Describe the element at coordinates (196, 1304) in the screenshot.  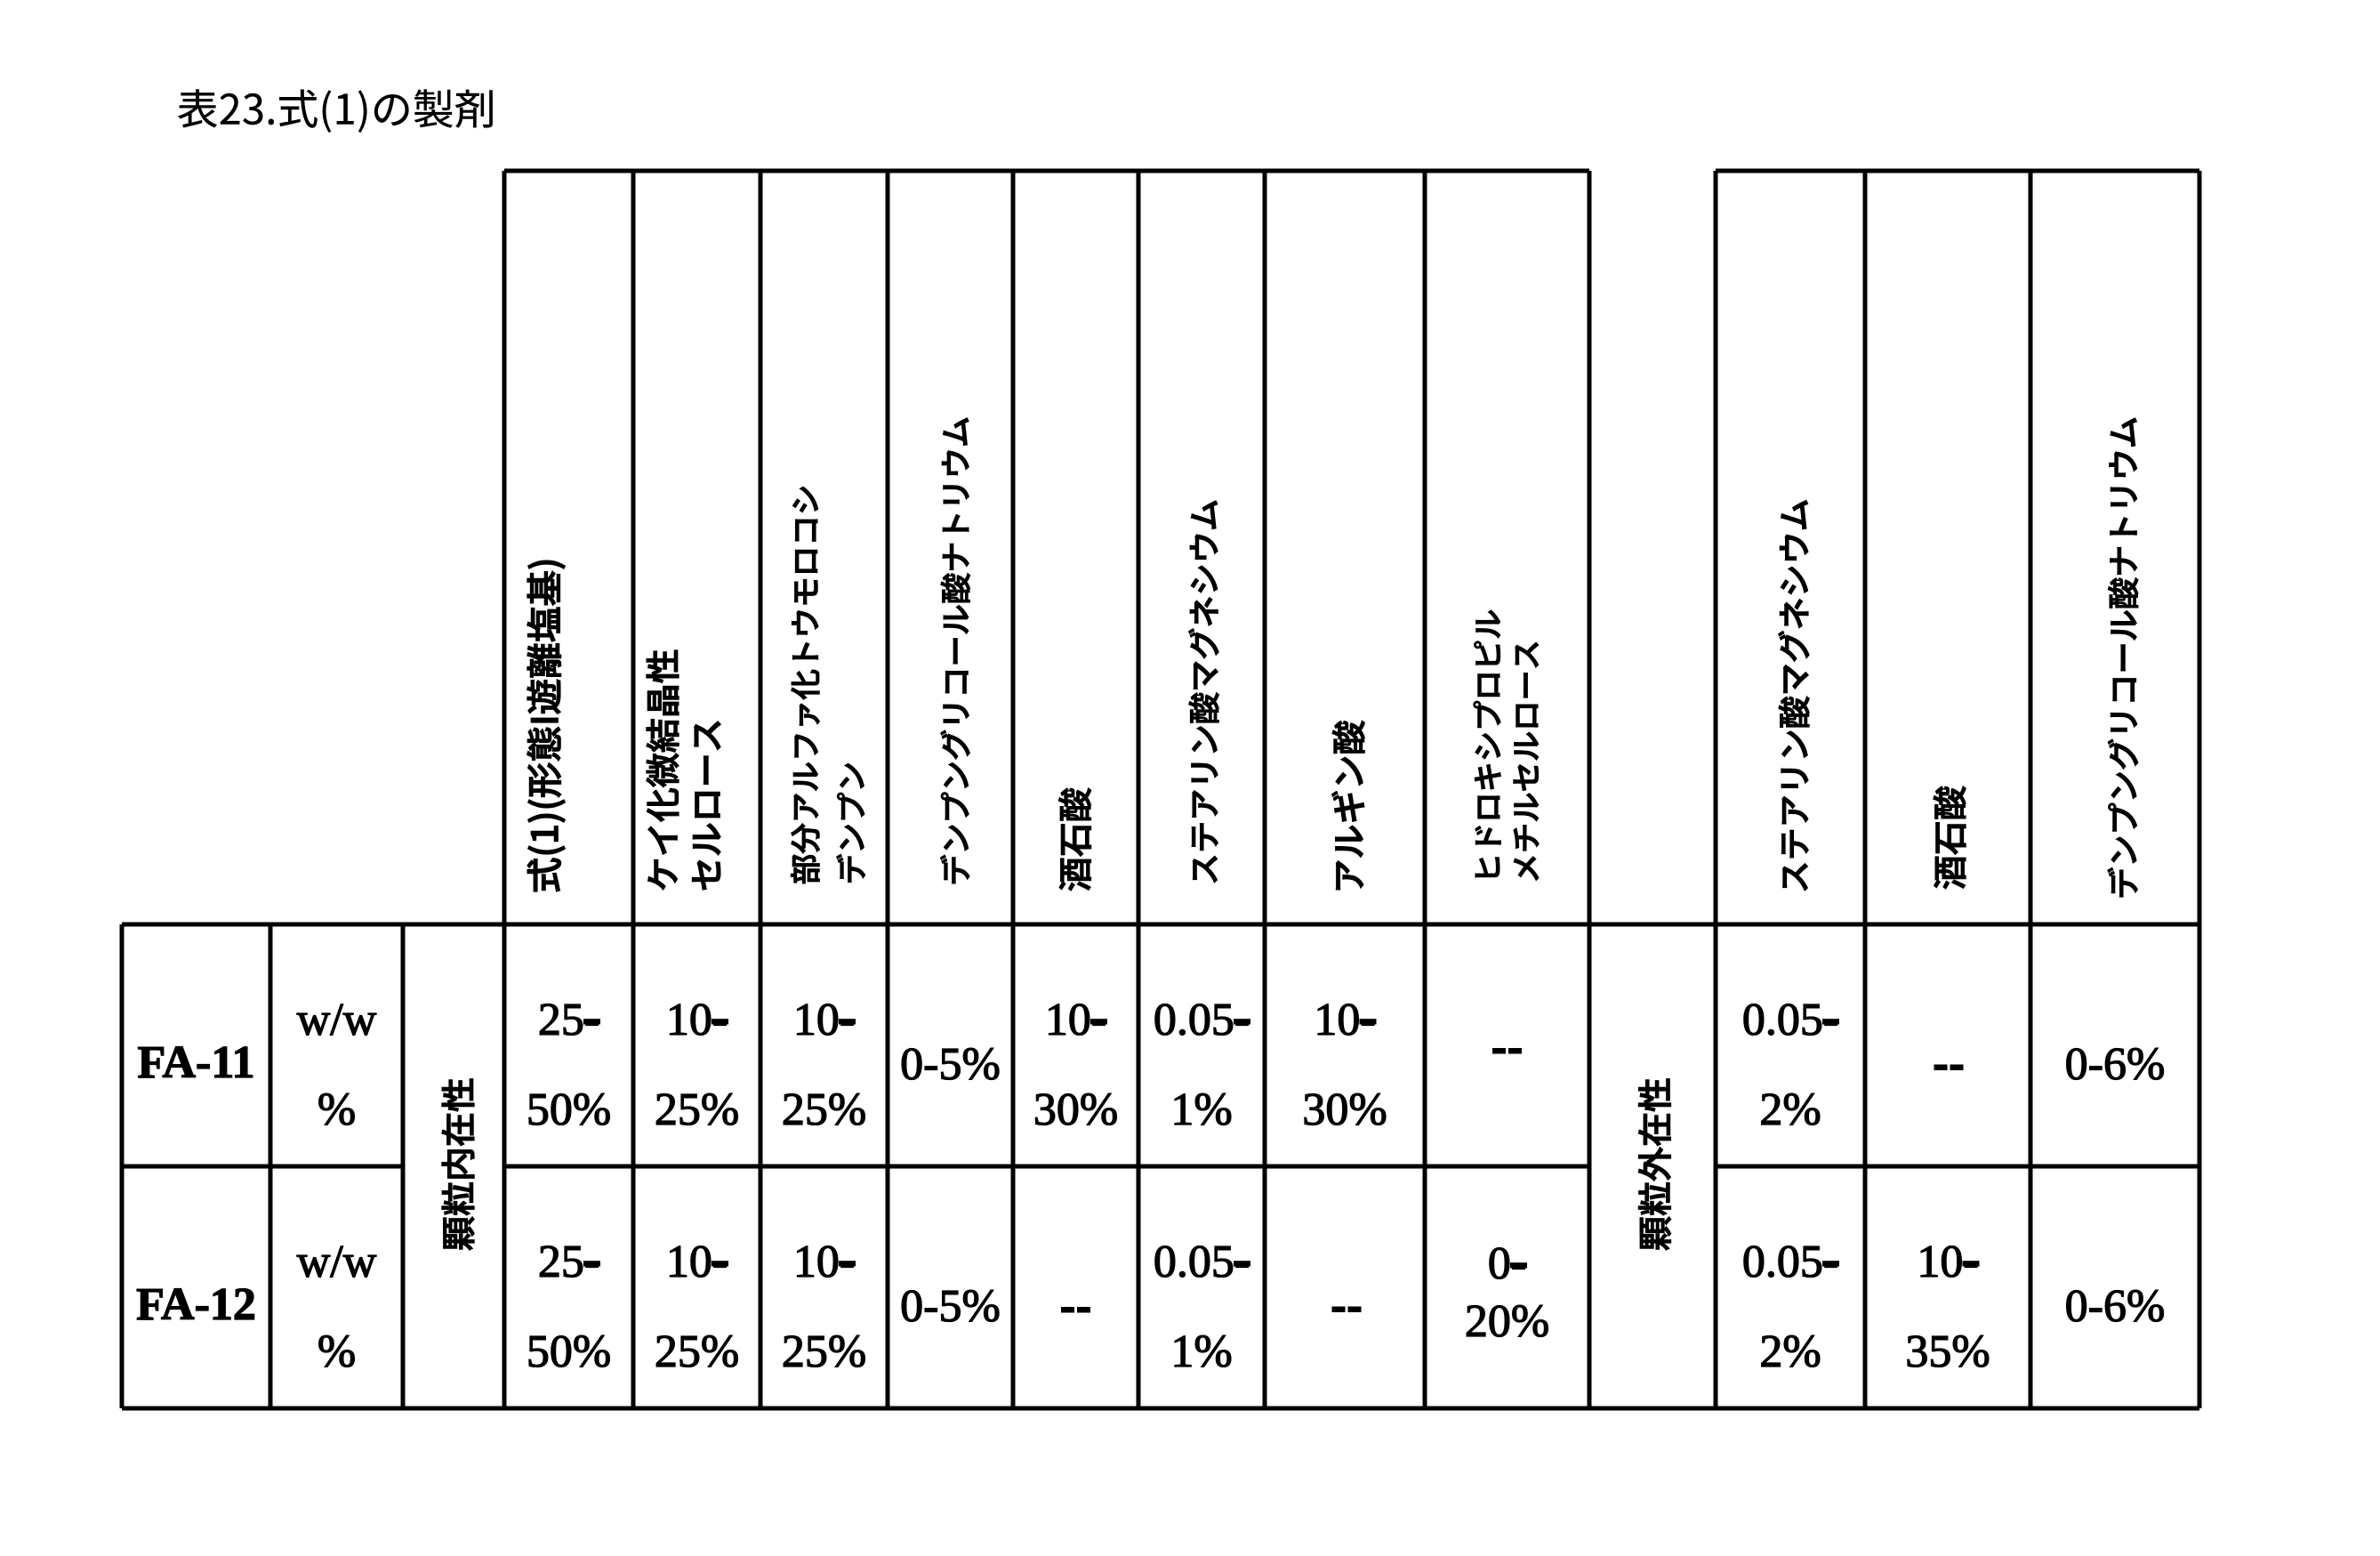
I see `svg-text: FA-12` at that location.